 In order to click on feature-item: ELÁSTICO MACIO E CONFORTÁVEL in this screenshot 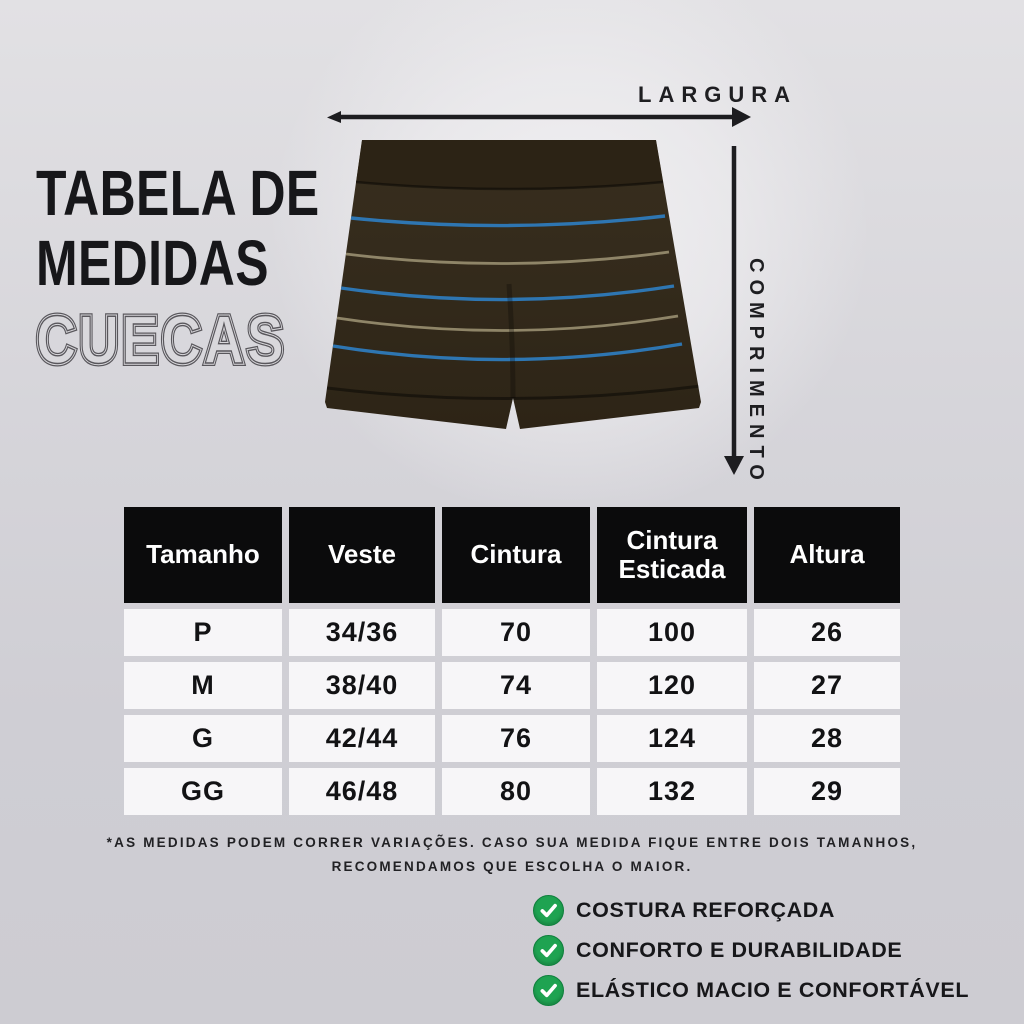, I will do `click(751, 990)`.